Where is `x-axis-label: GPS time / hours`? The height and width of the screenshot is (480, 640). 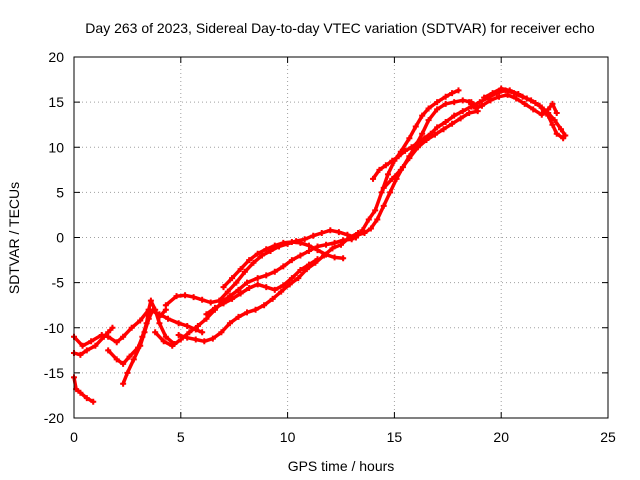 x-axis-label: GPS time / hours is located at coordinates (341, 466).